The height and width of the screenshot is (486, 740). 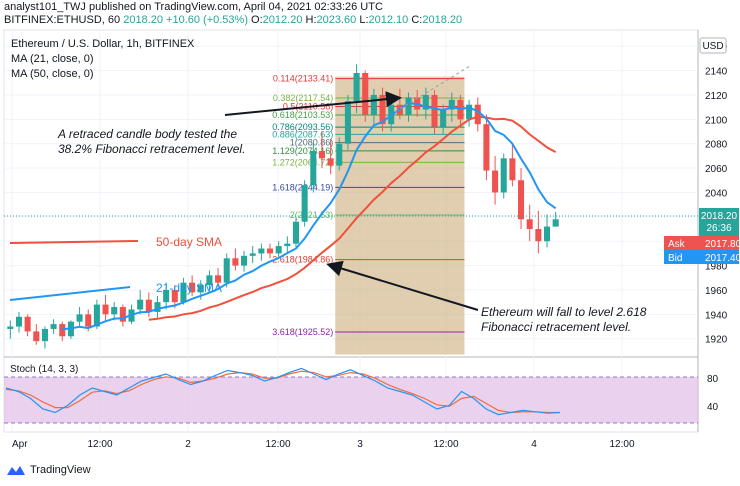 I want to click on sma50-marker-line, so click(x=74, y=242).